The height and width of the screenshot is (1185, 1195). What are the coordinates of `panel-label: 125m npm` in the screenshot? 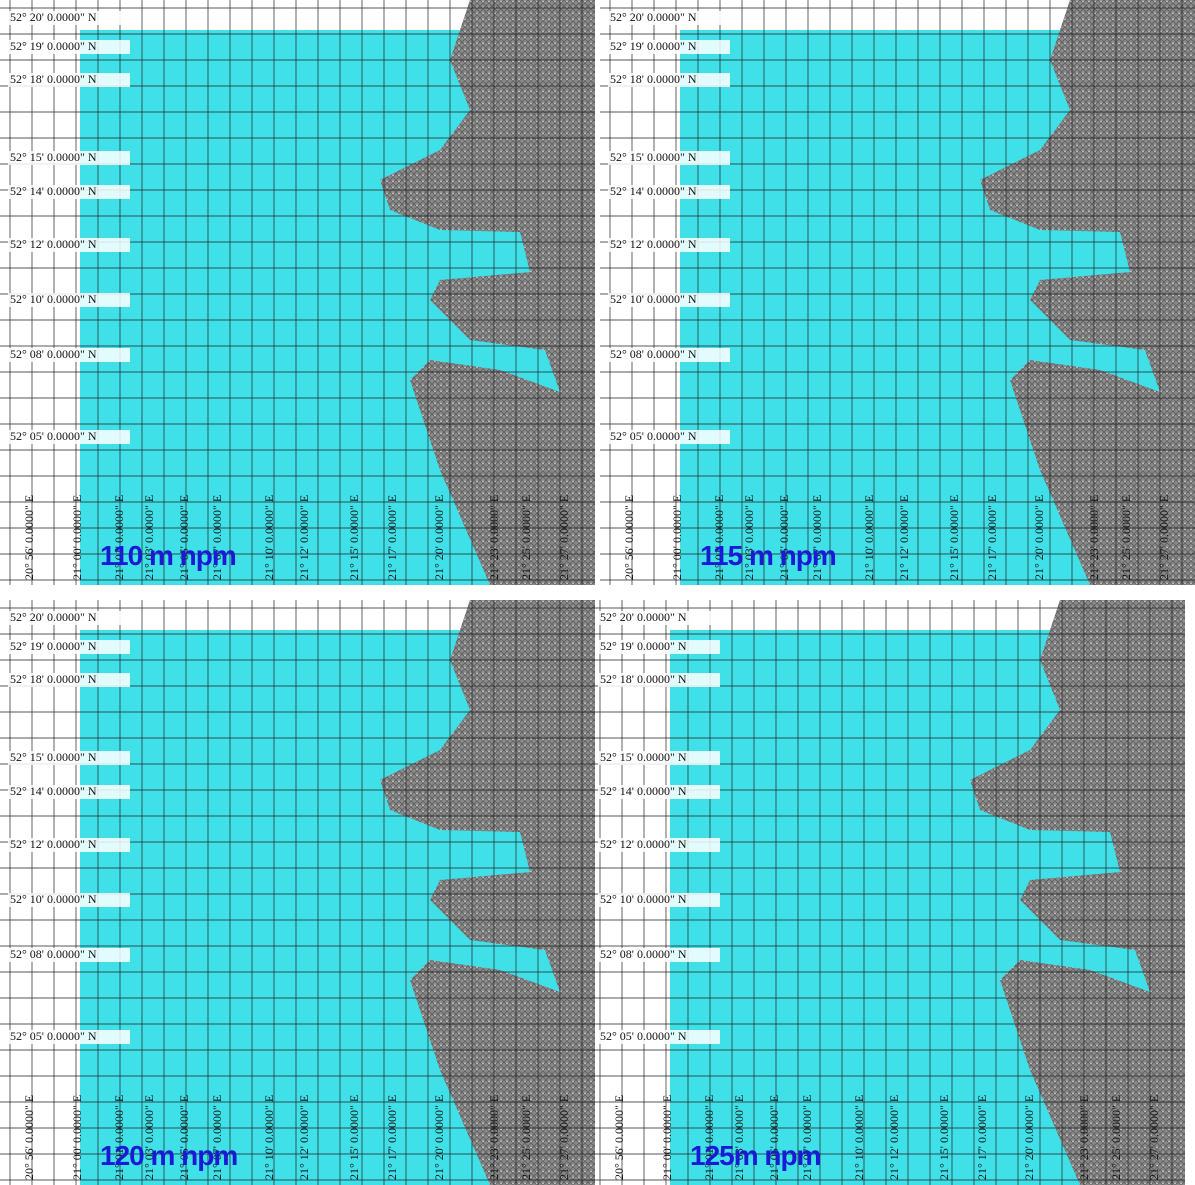 It's located at (755, 1155).